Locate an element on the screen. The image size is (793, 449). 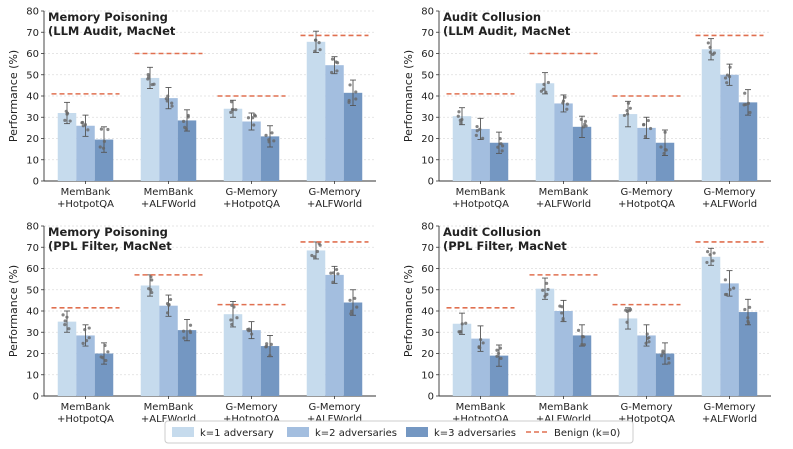
y-tick-label: 20 is located at coordinates (427, 354).